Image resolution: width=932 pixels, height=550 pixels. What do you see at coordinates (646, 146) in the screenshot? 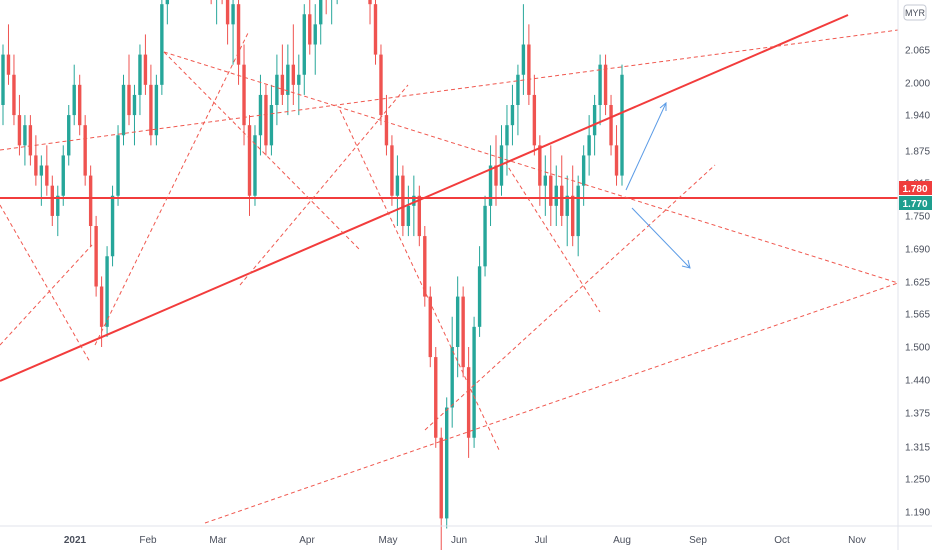
I see `forecast-up-arrow` at bounding box center [646, 146].